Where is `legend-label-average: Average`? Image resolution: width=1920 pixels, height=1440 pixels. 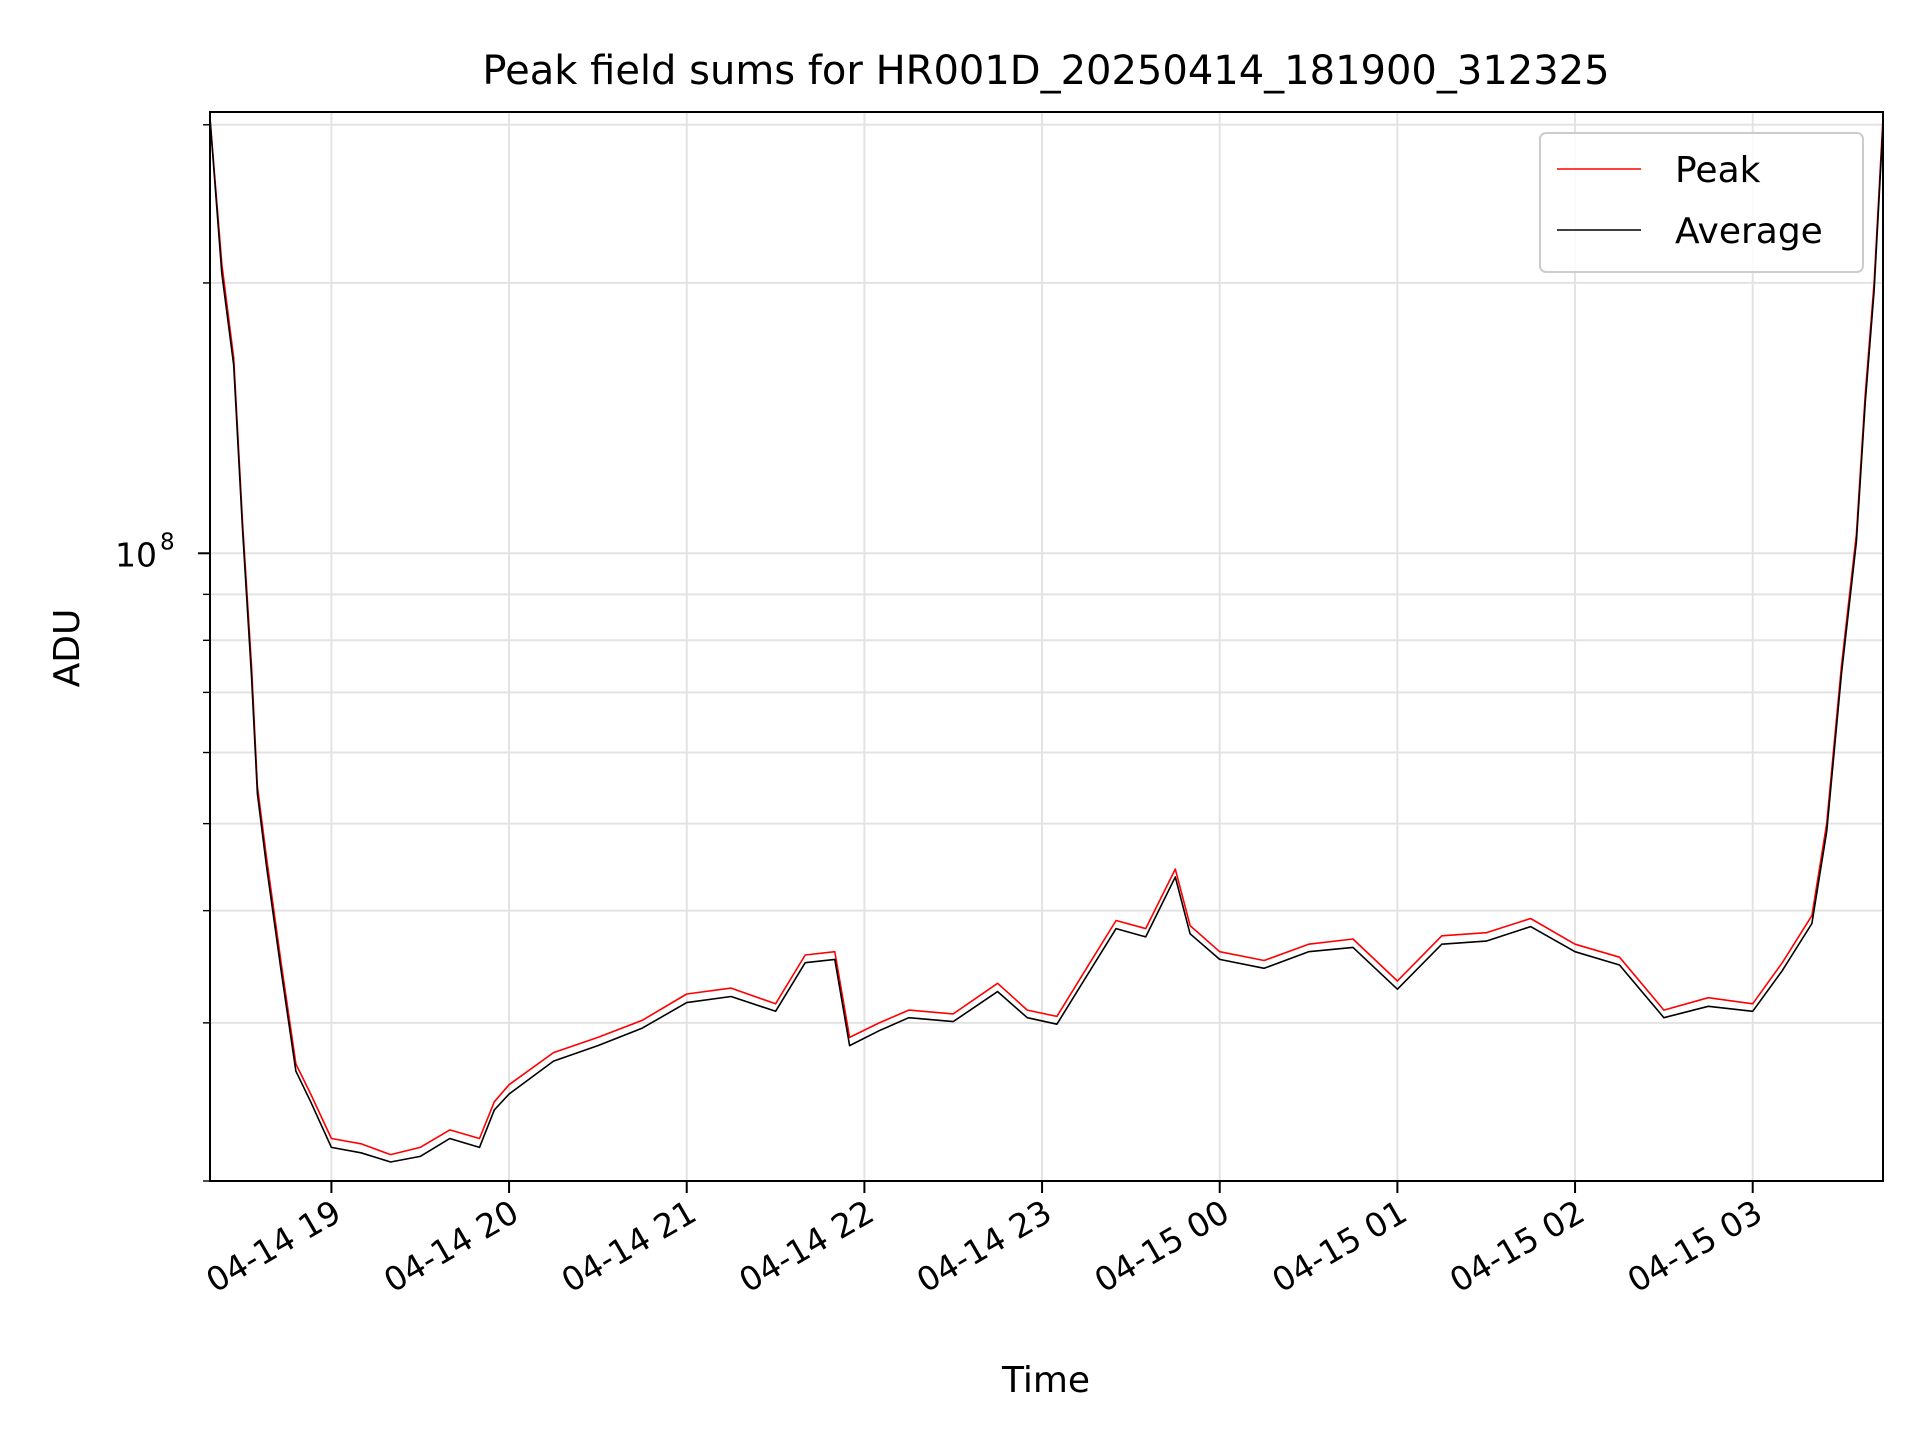 legend-label-average: Average is located at coordinates (1749, 231).